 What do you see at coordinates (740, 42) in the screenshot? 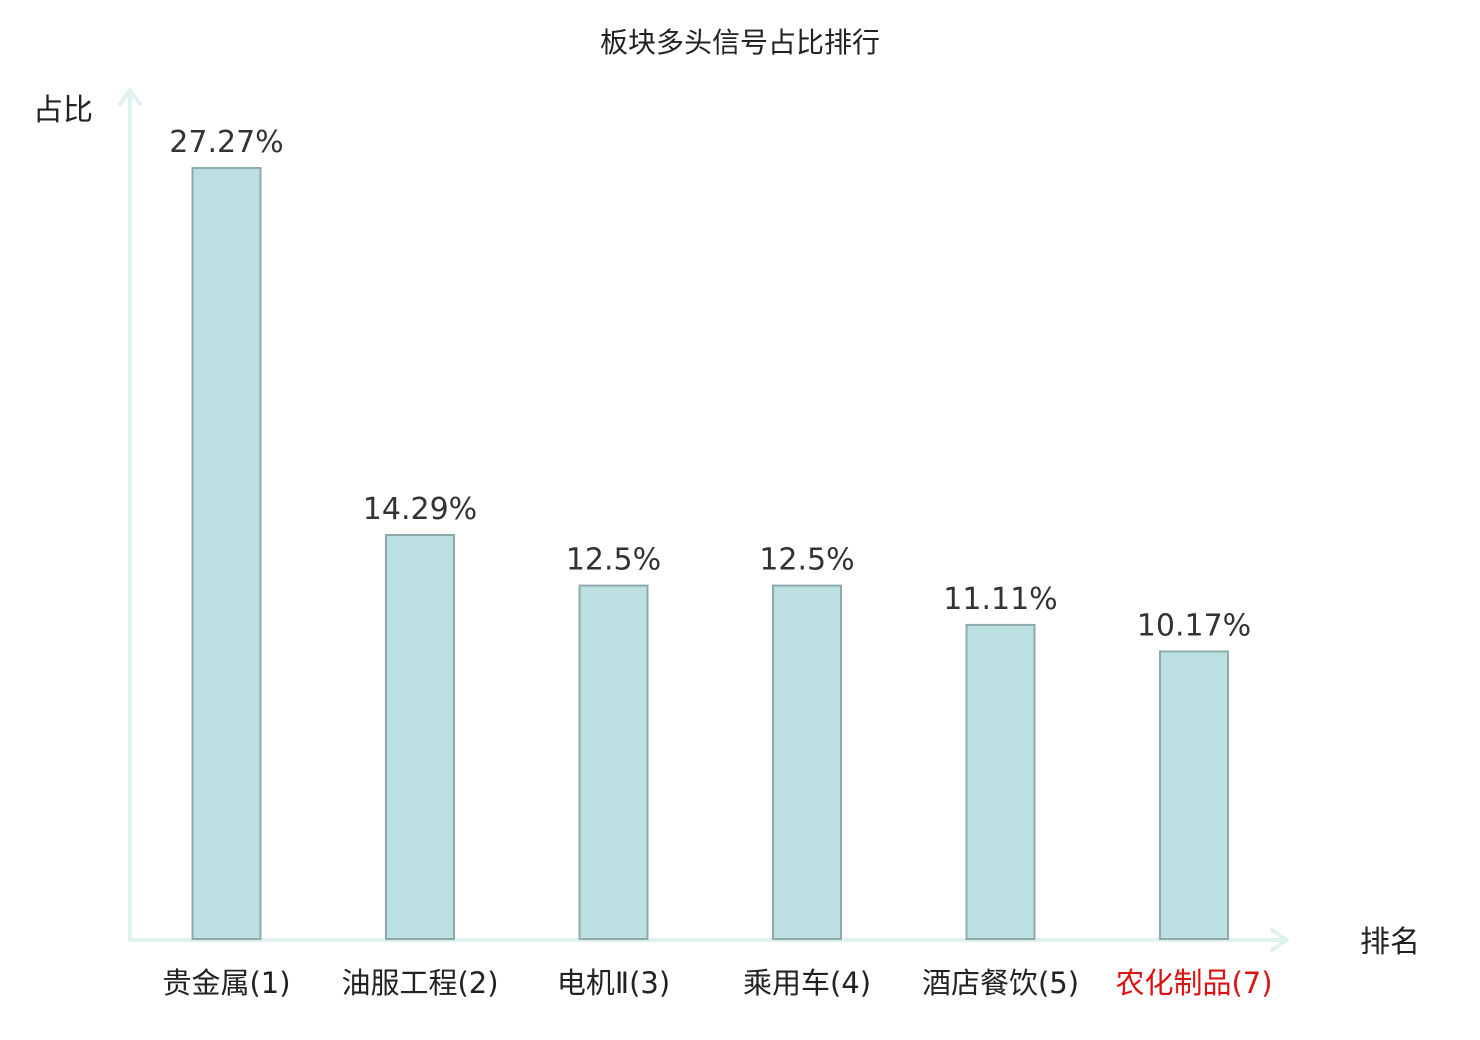
I see `chart-title: 板块多头信号占比排行` at bounding box center [740, 42].